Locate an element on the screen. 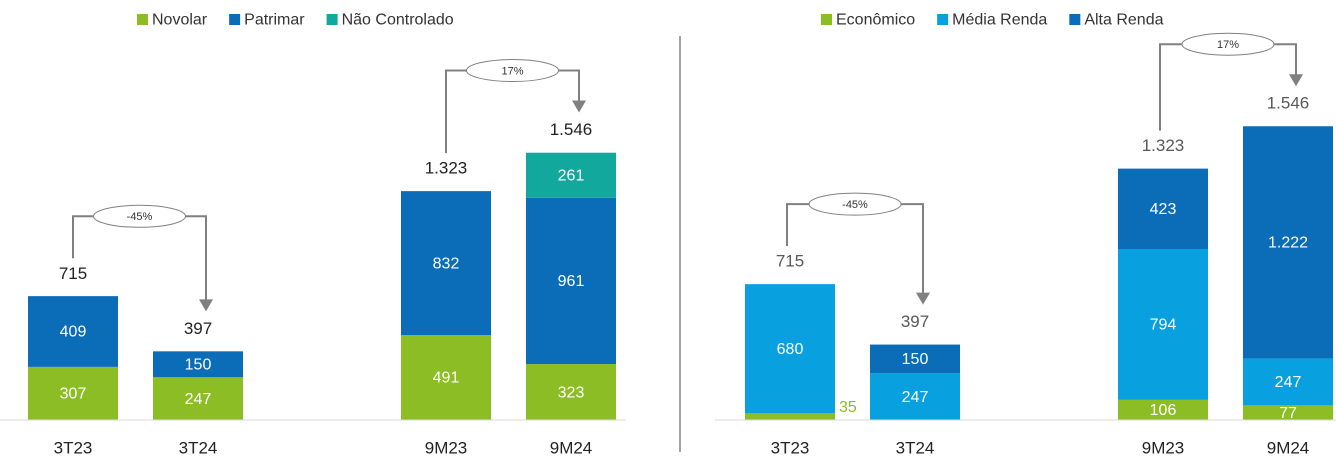 This screenshot has height=461, width=1336. bar-label: 1.222 is located at coordinates (1288, 243).